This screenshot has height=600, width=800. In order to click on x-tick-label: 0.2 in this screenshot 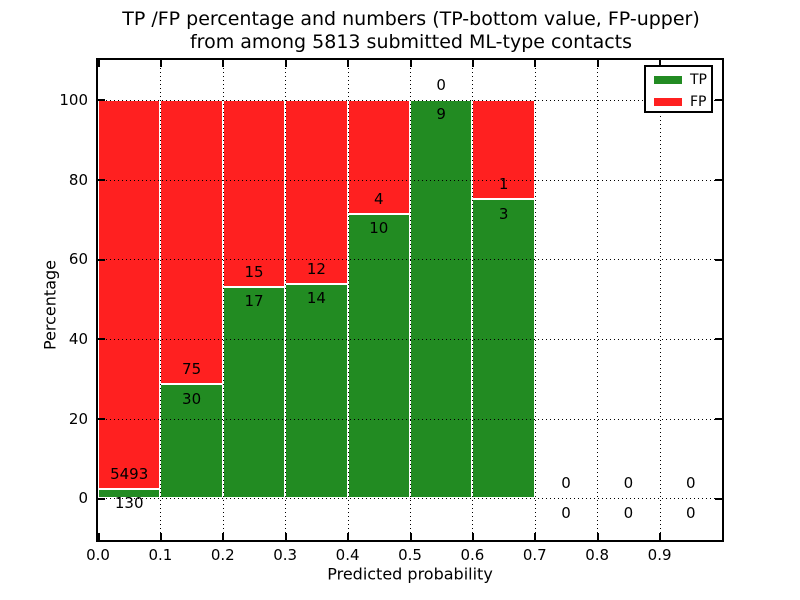, I will do `click(222, 555)`.